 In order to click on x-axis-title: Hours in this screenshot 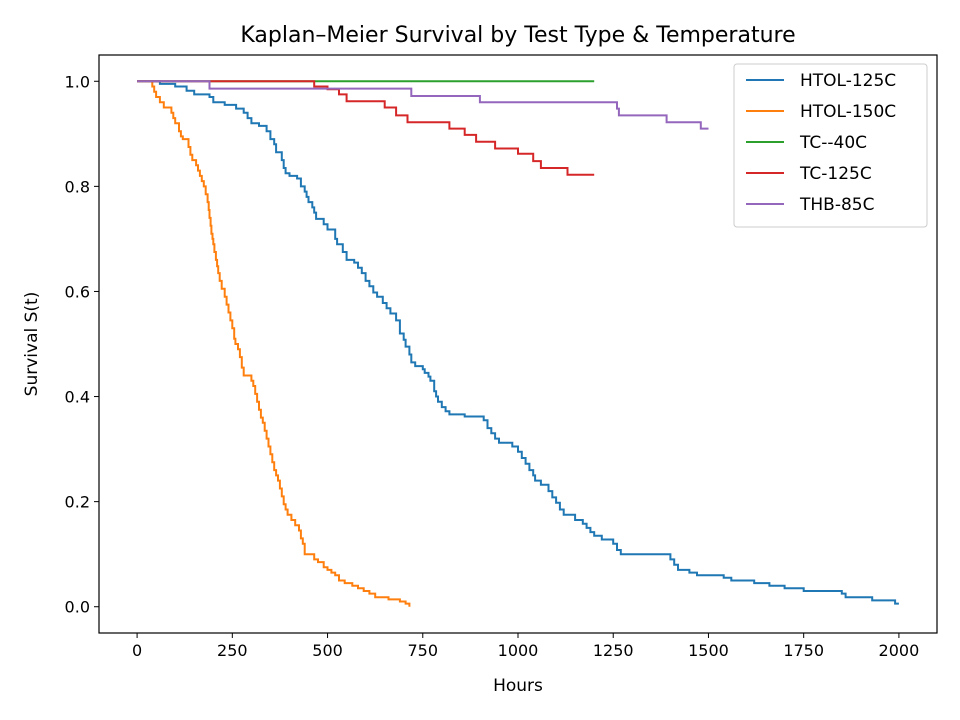, I will do `click(518, 686)`.